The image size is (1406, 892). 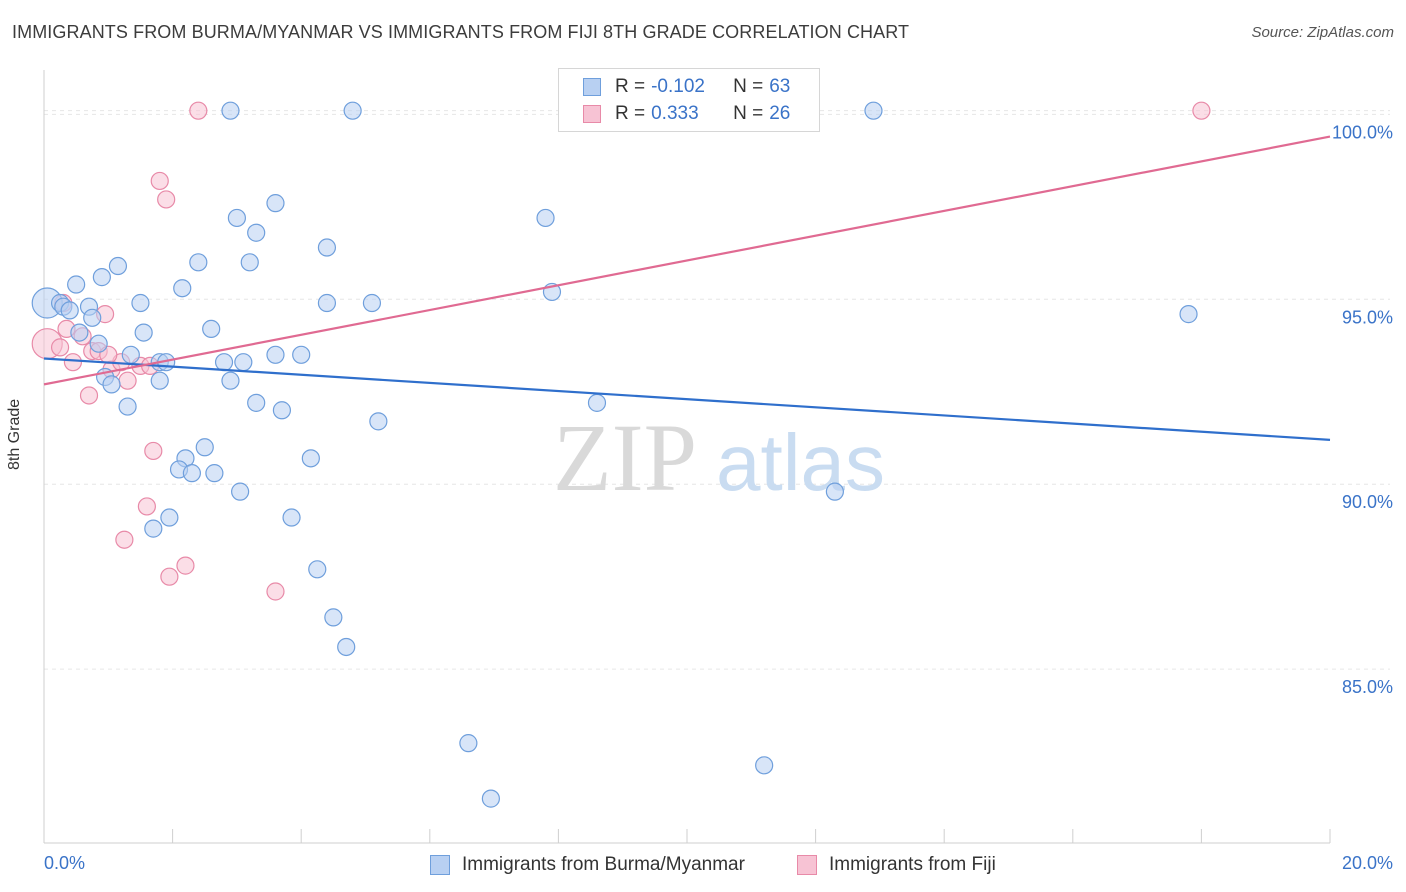 What do you see at coordinates (440, 865) in the screenshot?
I see `burma-legend-swatch` at bounding box center [440, 865].